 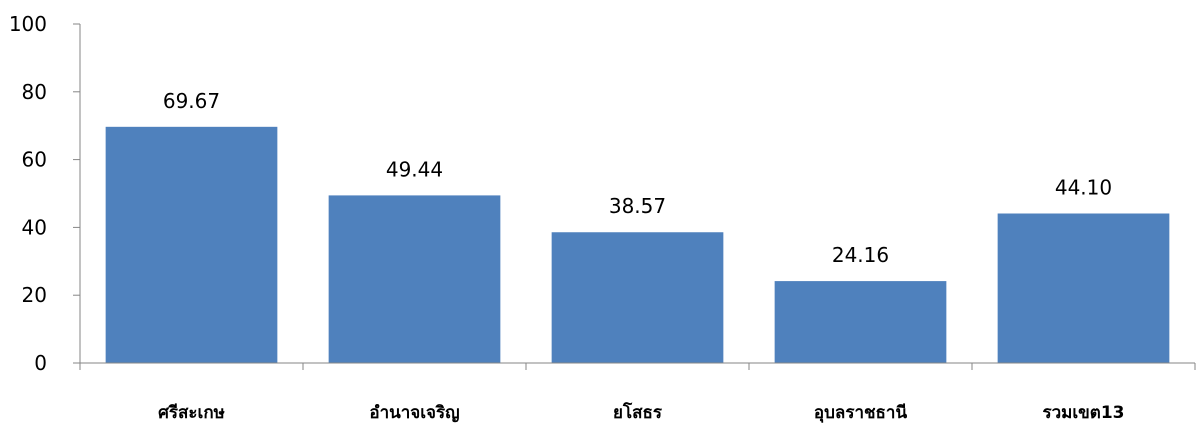 What do you see at coordinates (860, 255) in the screenshot?
I see `data-label: 24.16` at bounding box center [860, 255].